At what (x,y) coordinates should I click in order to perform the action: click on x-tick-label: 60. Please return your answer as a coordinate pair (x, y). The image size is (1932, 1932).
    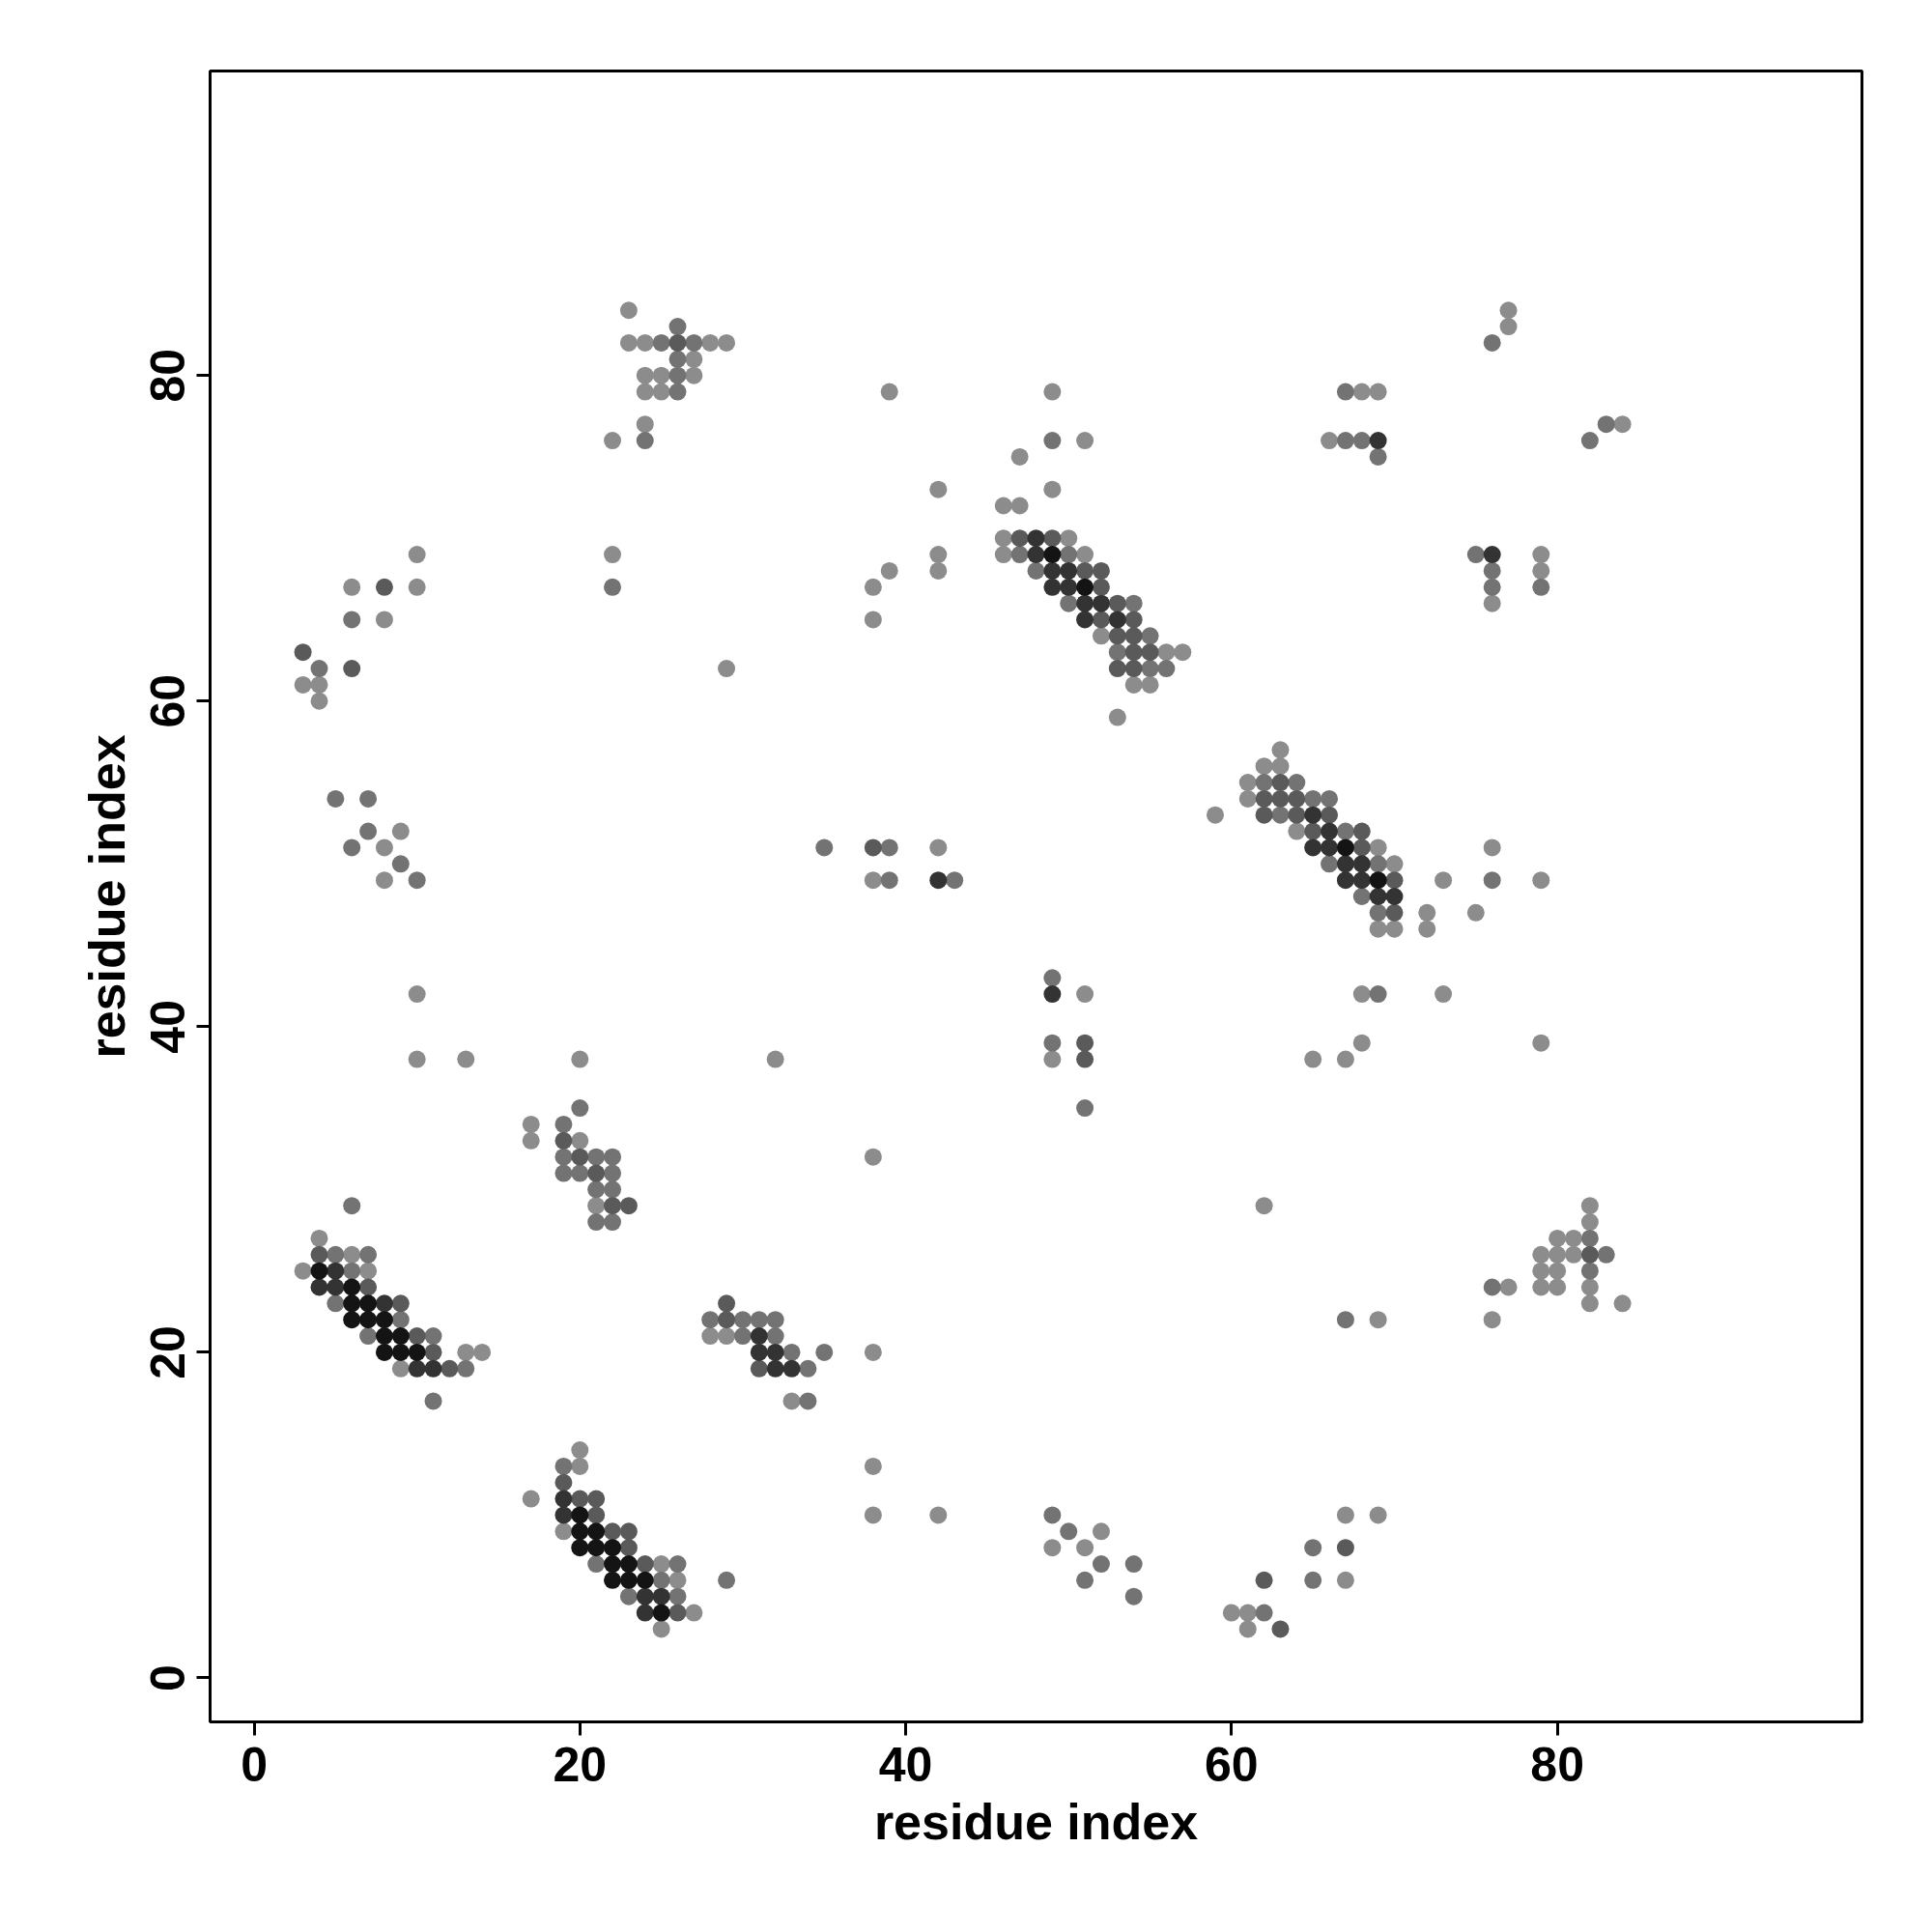
    Looking at the image, I should click on (1232, 1764).